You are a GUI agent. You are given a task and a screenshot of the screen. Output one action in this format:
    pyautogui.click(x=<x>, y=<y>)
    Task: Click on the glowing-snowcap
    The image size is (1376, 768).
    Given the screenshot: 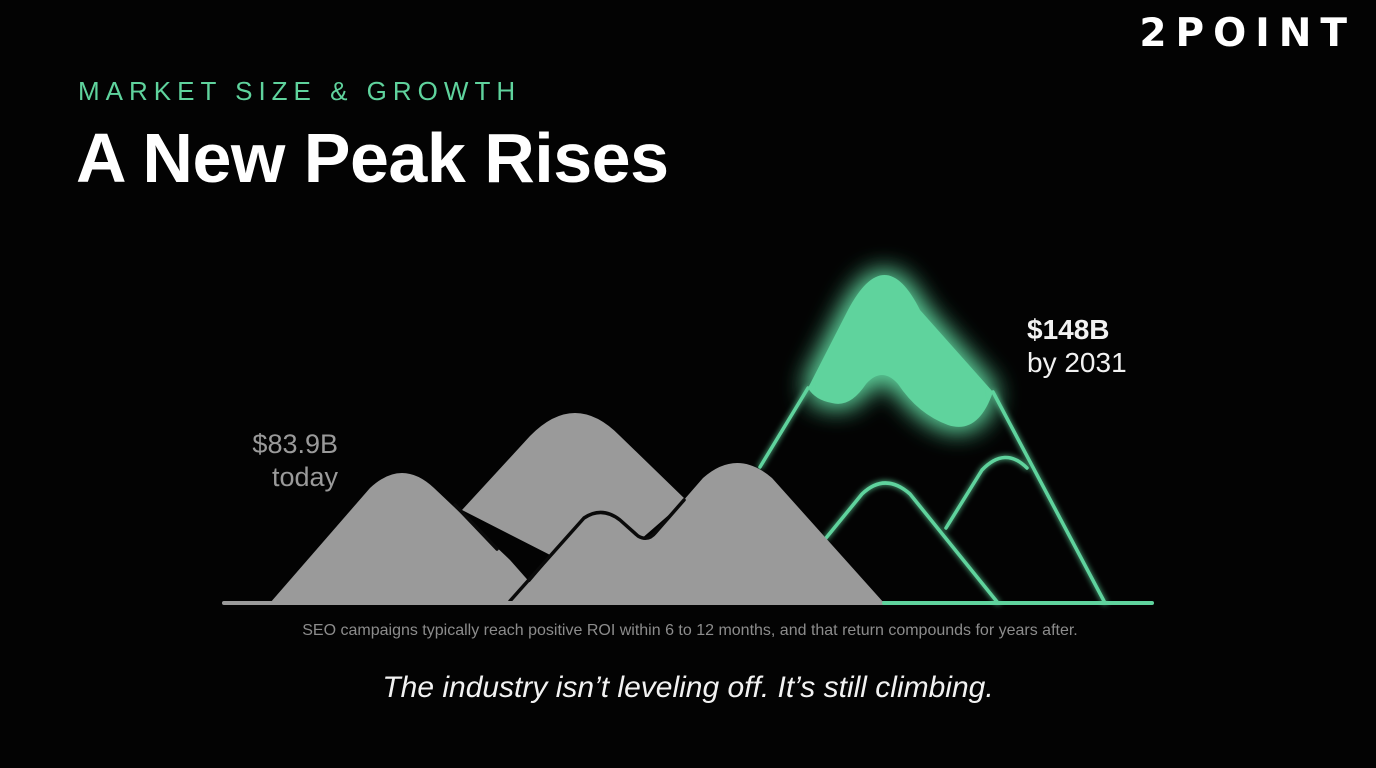 What is the action you would take?
    pyautogui.click(x=900, y=351)
    